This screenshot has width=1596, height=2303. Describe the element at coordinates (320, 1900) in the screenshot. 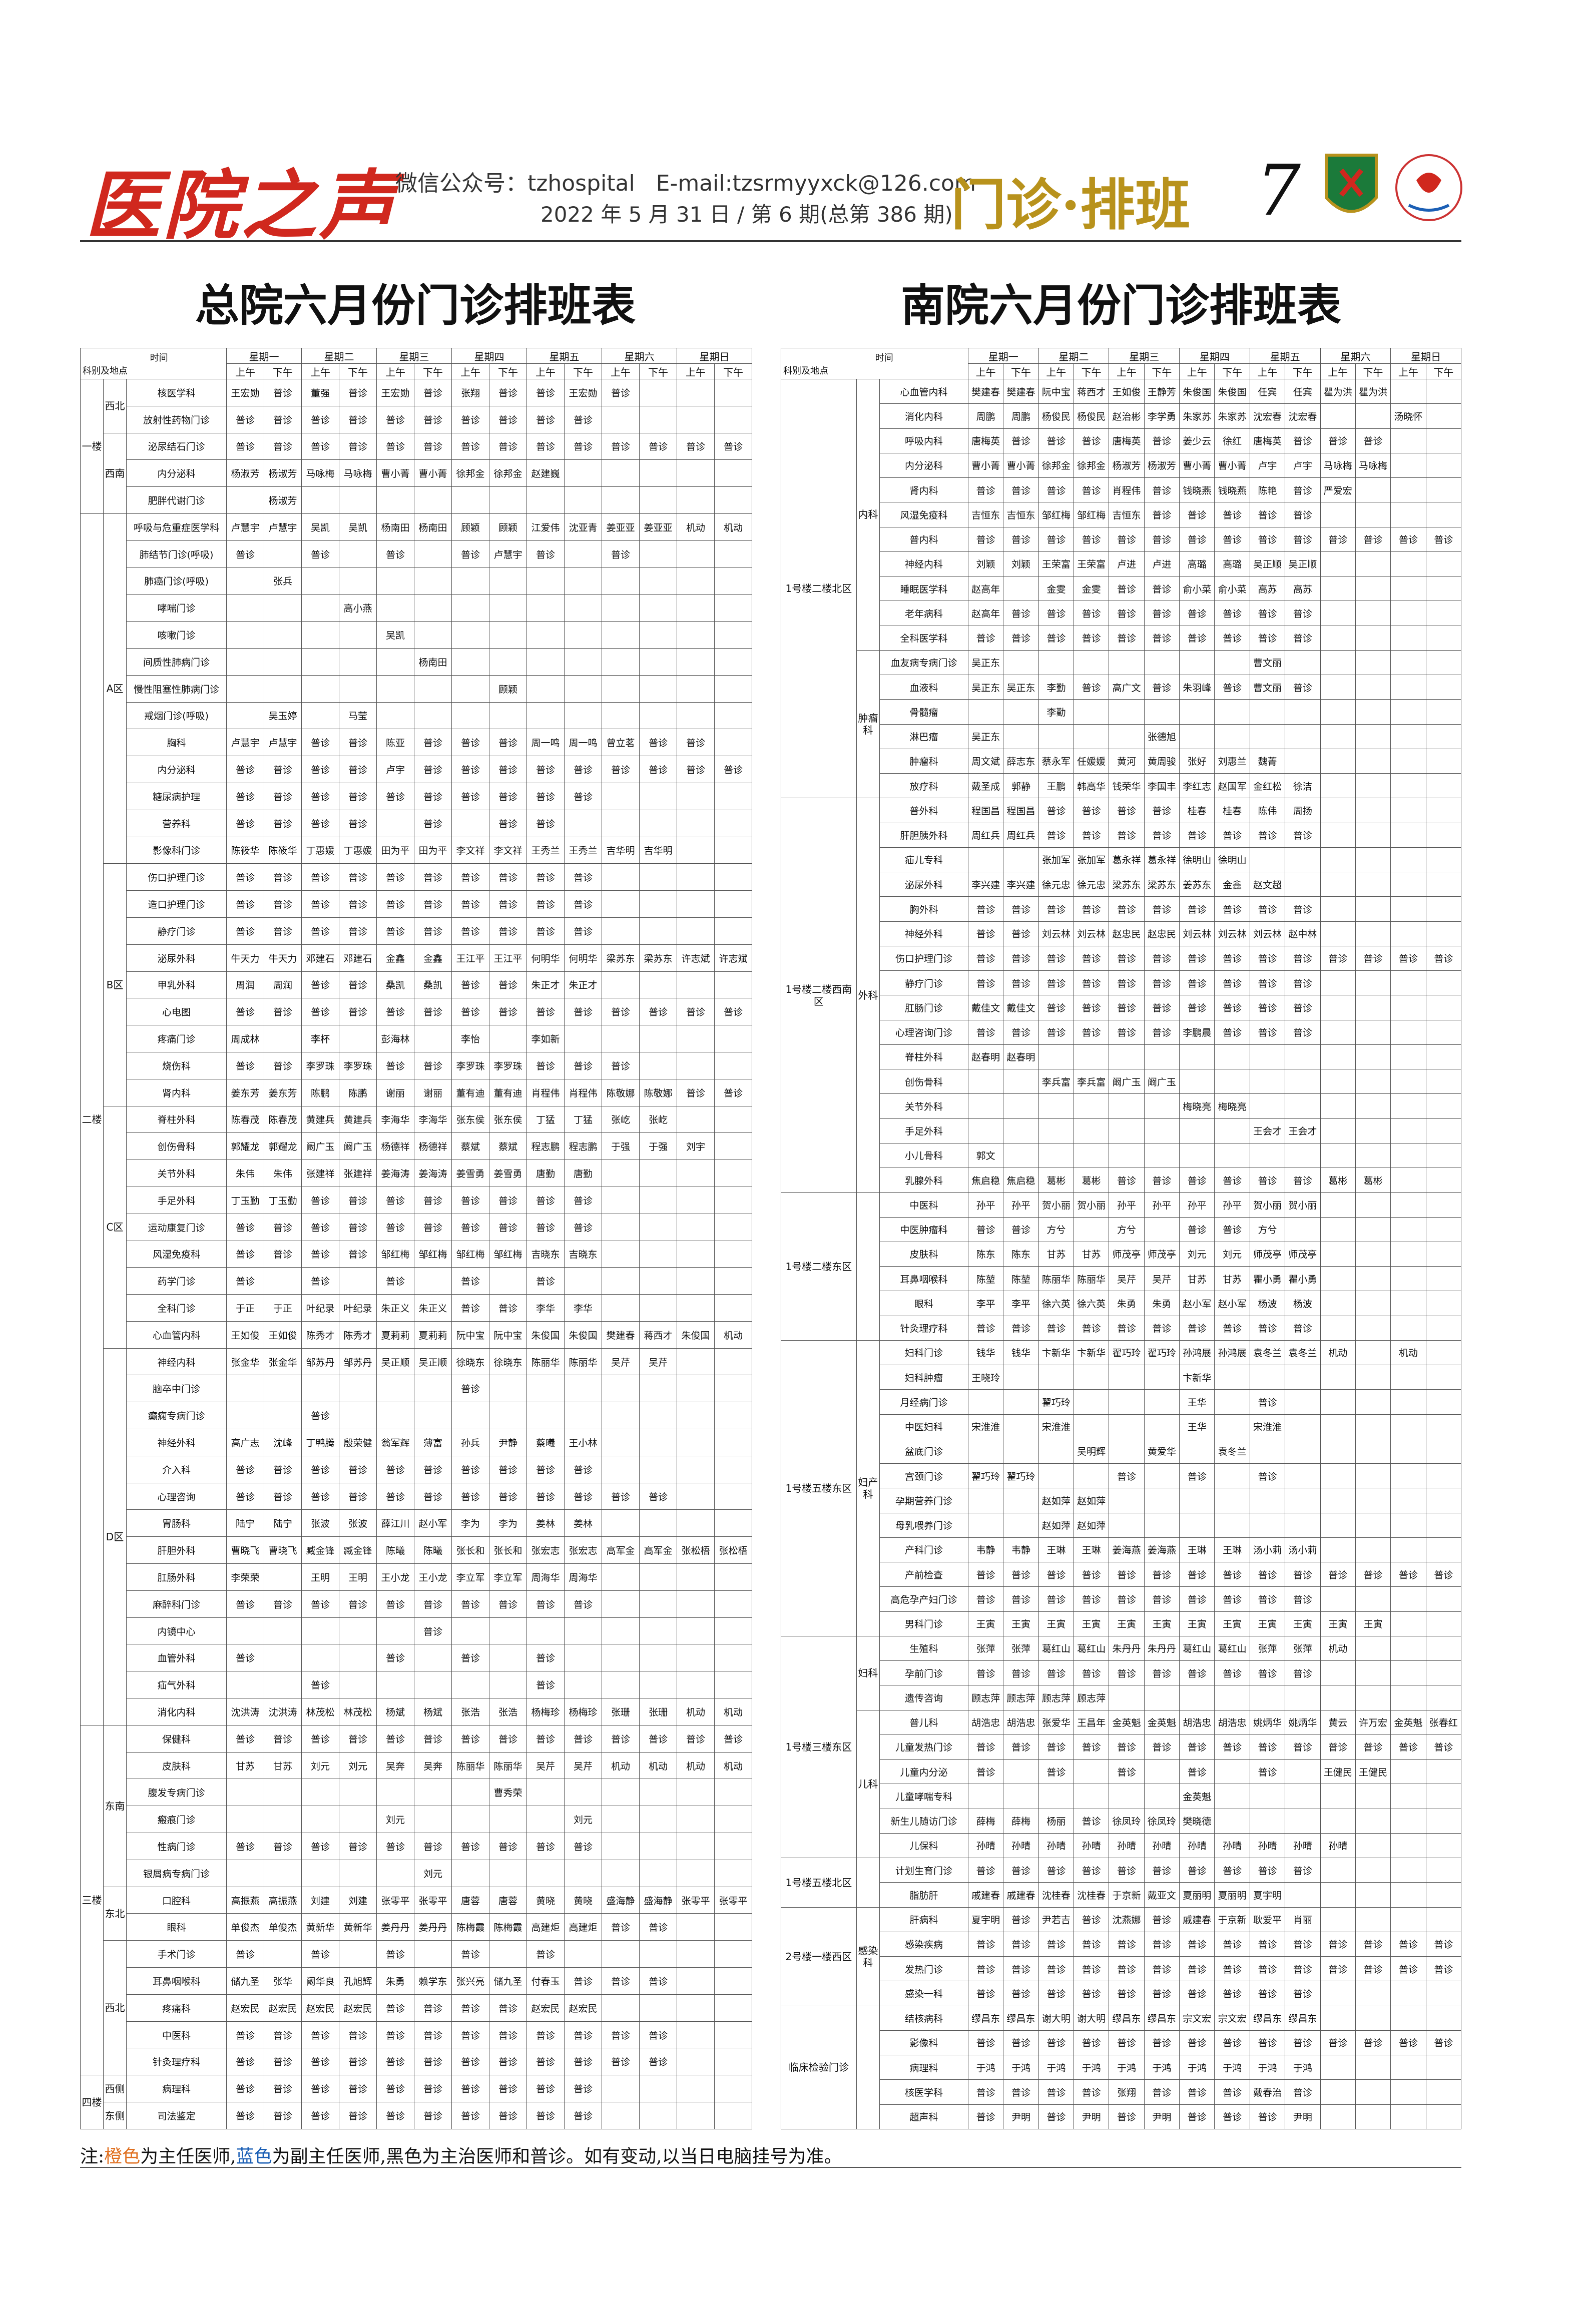

I see `duty-cell: 刘建` at that location.